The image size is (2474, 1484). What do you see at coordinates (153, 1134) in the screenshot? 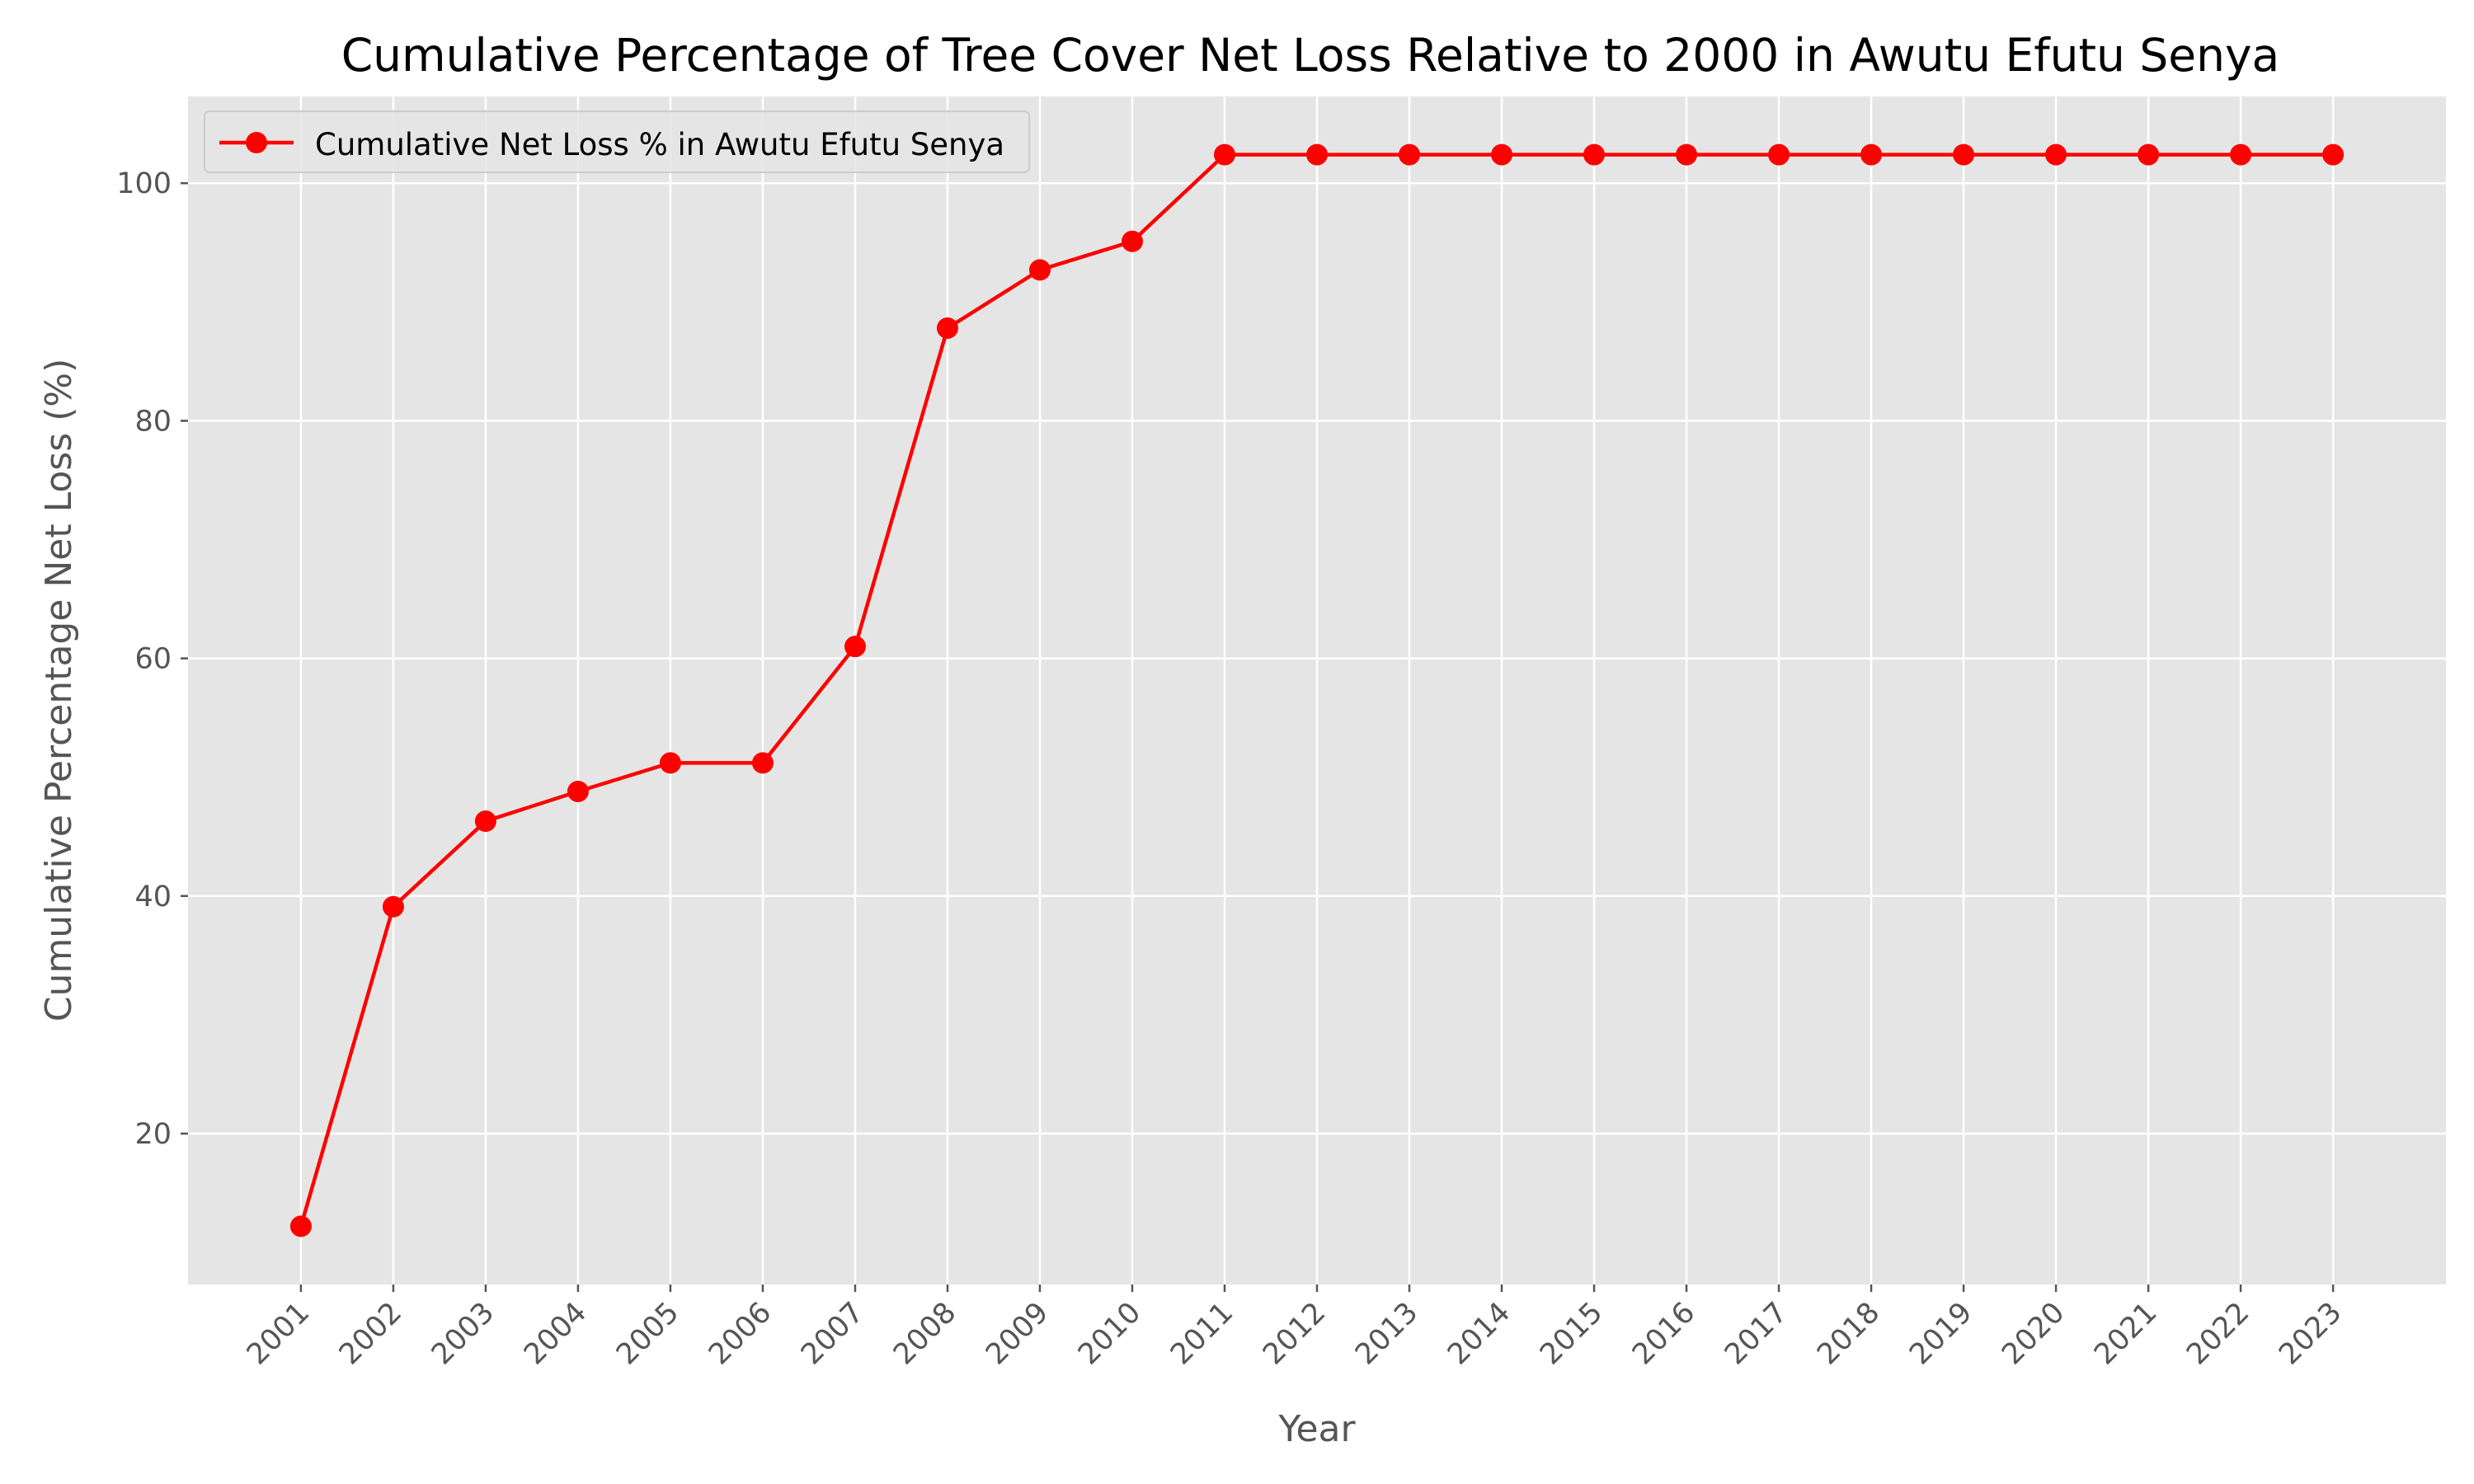
I see `y-tick-label: 20` at bounding box center [153, 1134].